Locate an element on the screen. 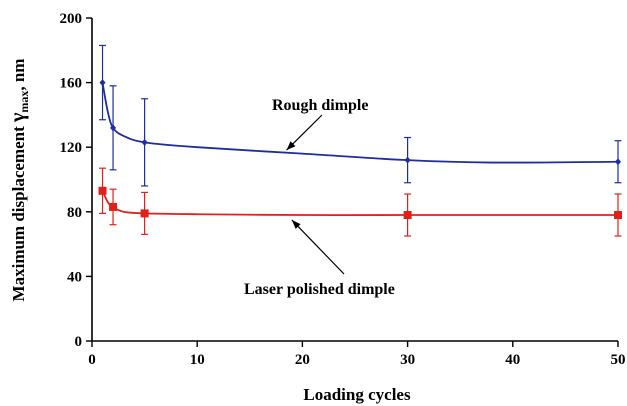 The image size is (627, 406). y-axis-title: Maximum displacement γmax, nm is located at coordinates (19, 180).